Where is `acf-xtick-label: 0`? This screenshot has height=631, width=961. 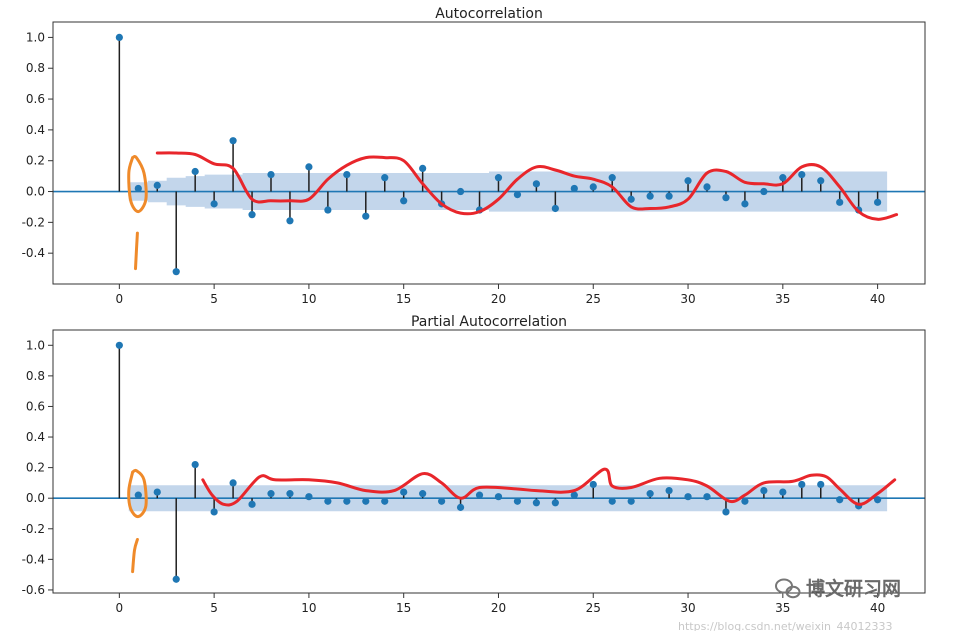
acf-xtick-label: 0 is located at coordinates (120, 299).